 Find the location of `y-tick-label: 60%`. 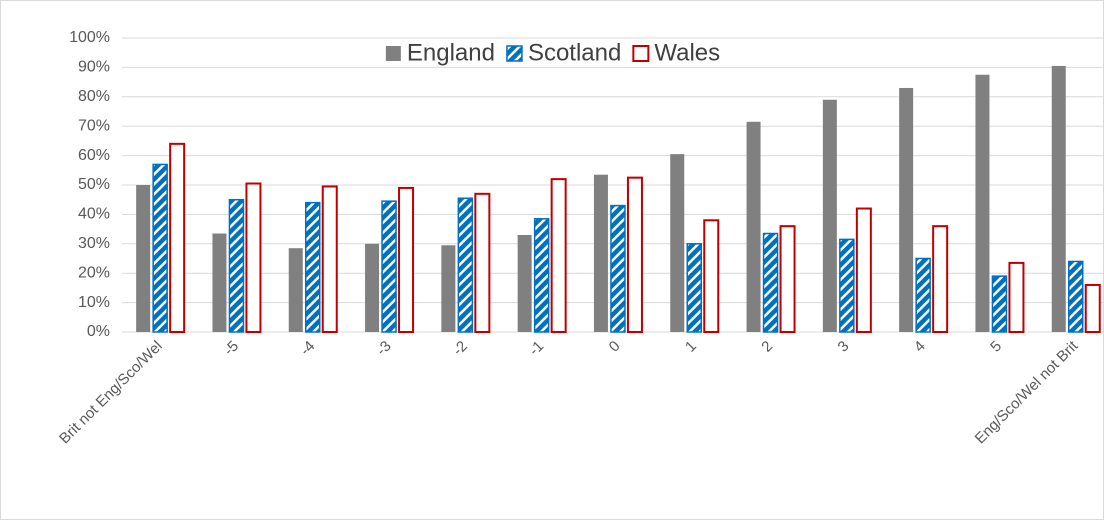

y-tick-label: 60% is located at coordinates (94, 155).